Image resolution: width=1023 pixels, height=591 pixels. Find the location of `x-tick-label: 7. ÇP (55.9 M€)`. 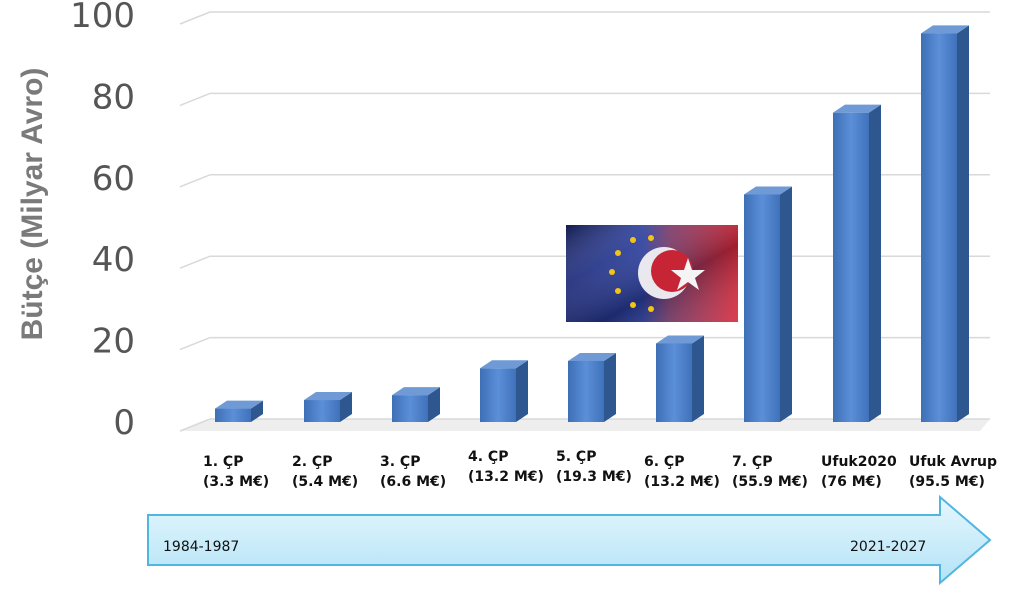

x-tick-label: 7. ÇP (55.9 M€) is located at coordinates (770, 472).